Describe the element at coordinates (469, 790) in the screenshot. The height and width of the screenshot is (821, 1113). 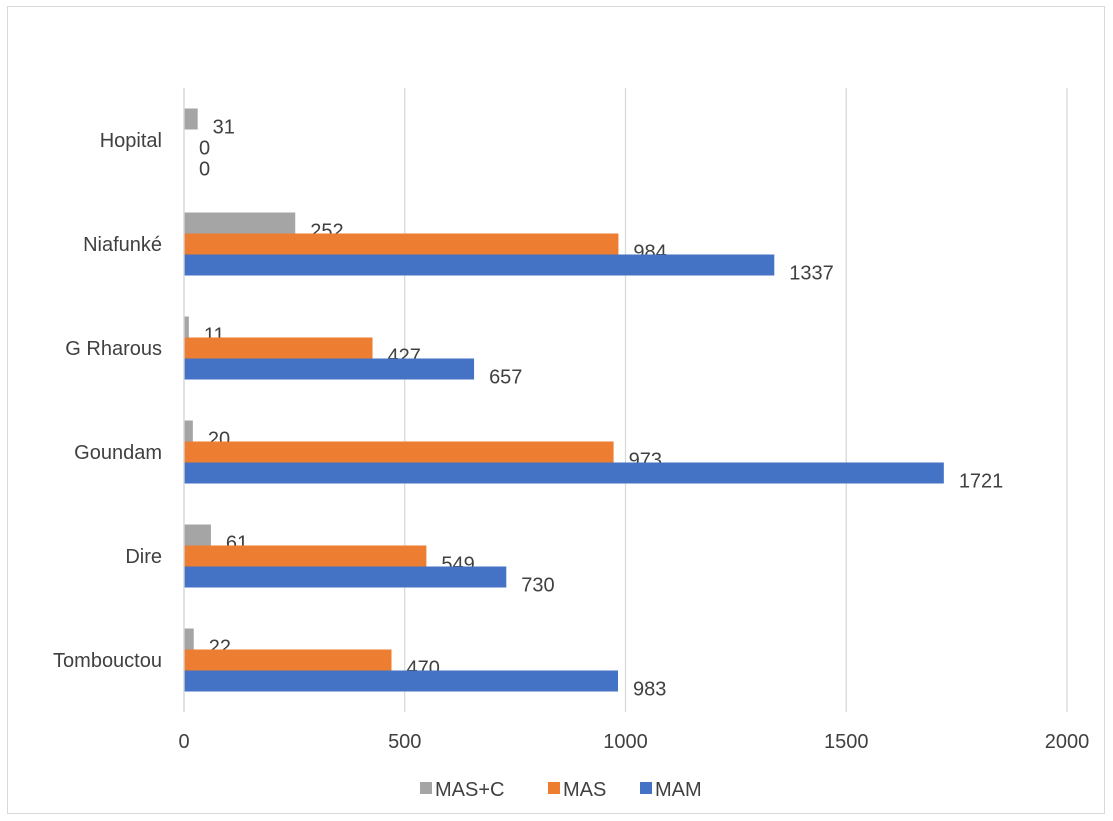
I see `legend-label-mas-c: MAS+C` at that location.